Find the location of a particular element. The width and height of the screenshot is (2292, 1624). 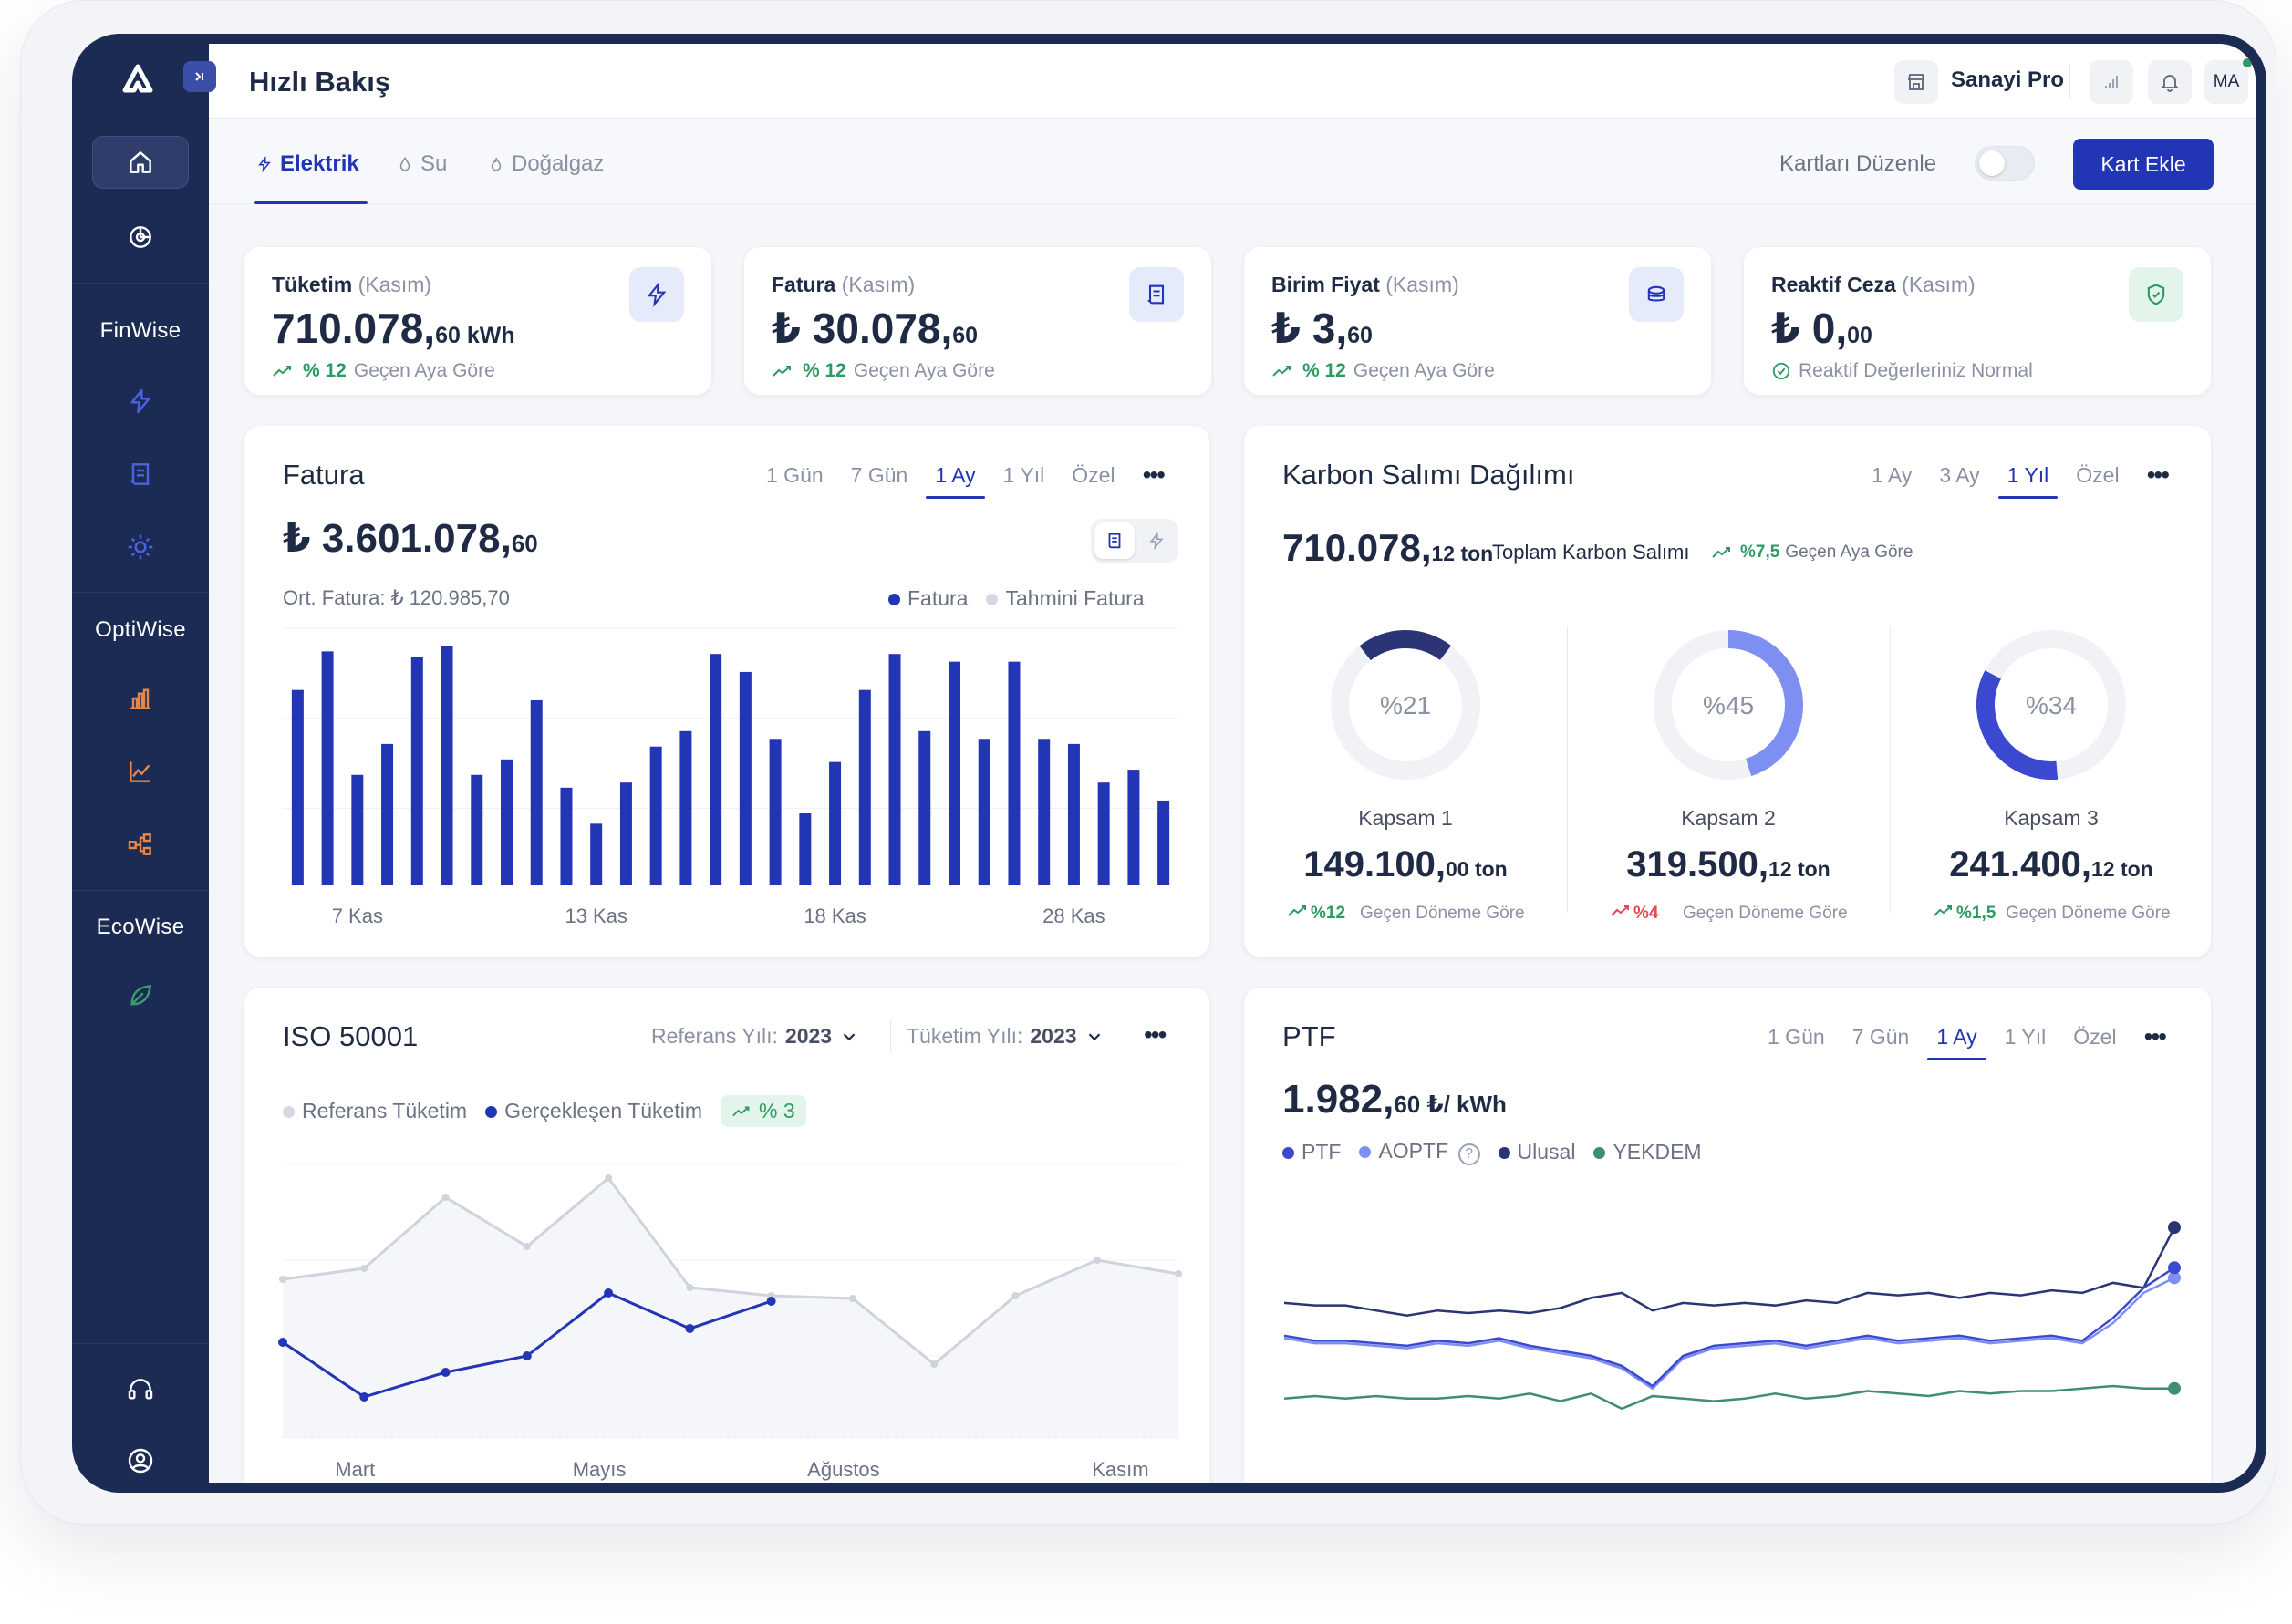

active-tab-indicator is located at coordinates (311, 203).